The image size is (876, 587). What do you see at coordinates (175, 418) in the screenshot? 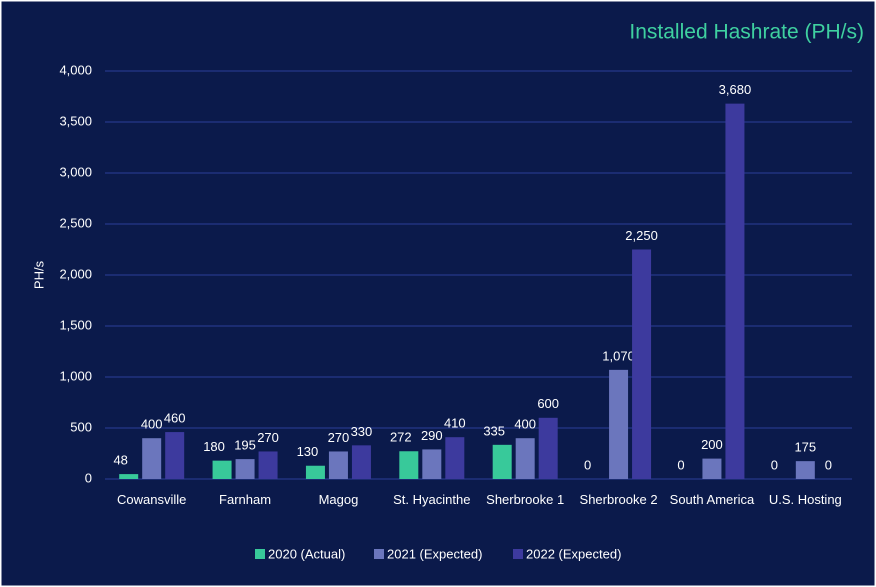
I see `data-label: 460` at bounding box center [175, 418].